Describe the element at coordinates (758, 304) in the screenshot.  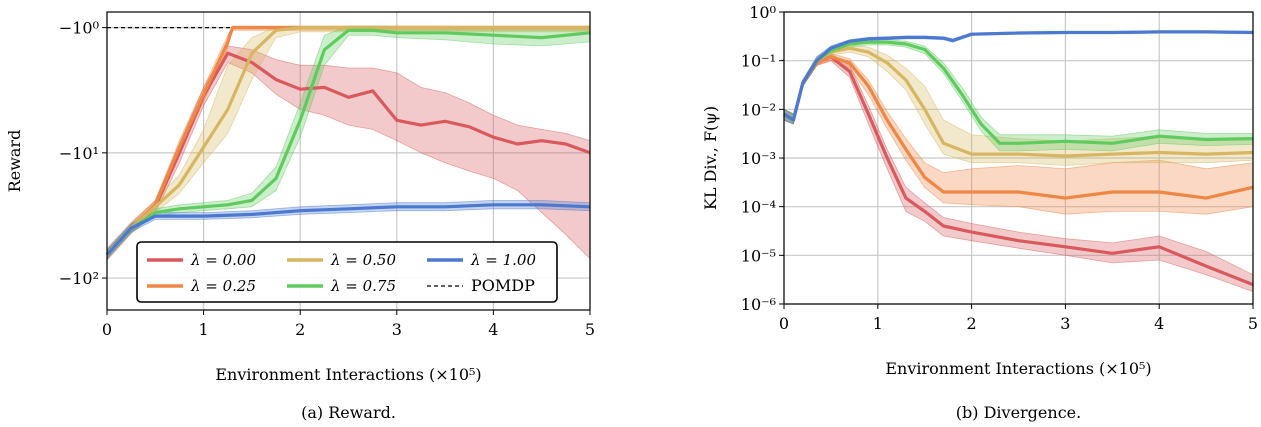
I see `y-tick-label: 10⁻⁶` at that location.